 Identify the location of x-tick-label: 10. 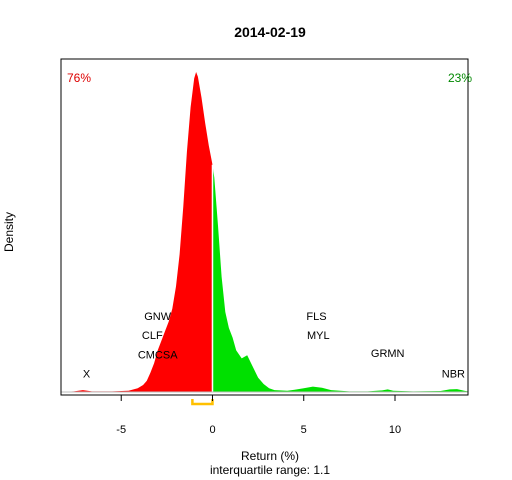
(395, 430).